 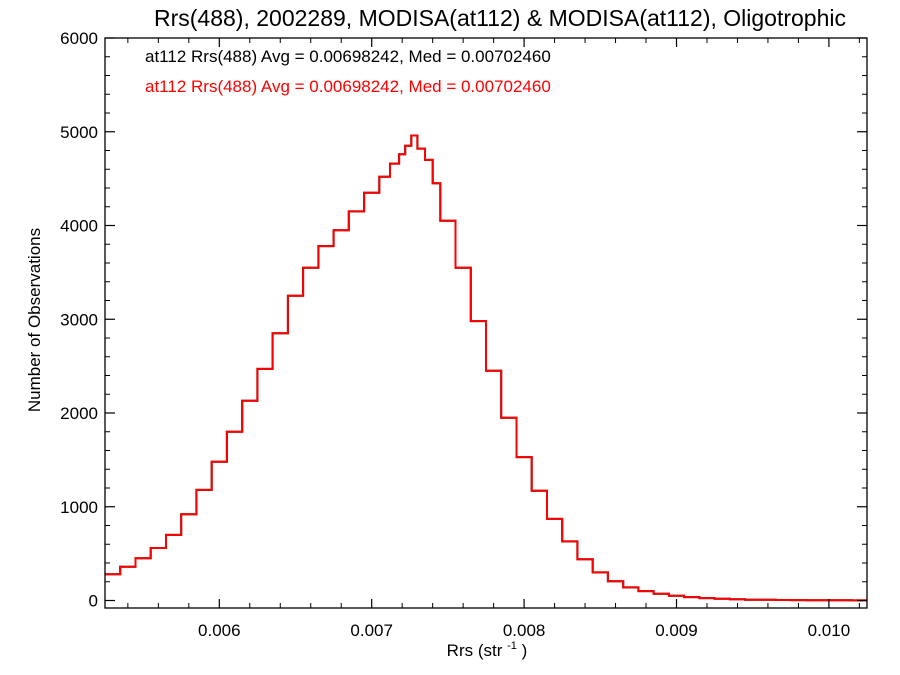 I want to click on x-tick-label: 0.007, so click(x=371, y=630).